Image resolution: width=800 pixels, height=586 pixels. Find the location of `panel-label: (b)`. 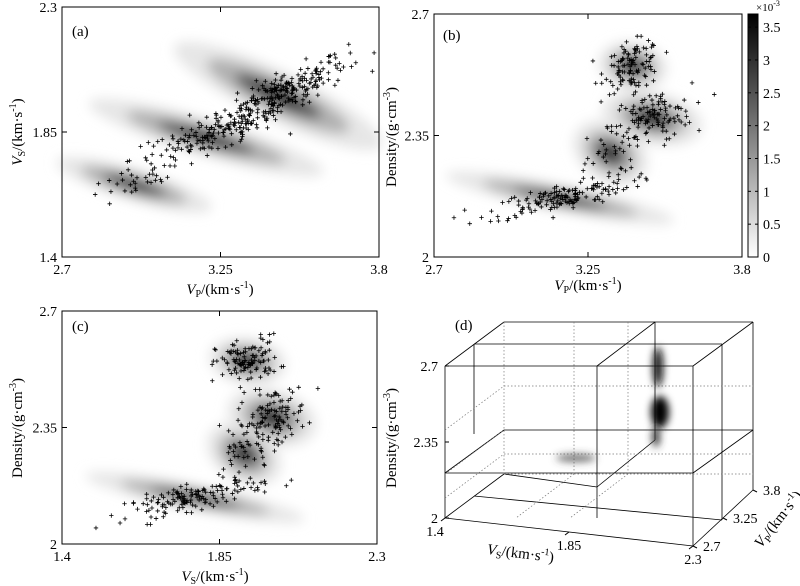

panel-label: (b) is located at coordinates (452, 36).